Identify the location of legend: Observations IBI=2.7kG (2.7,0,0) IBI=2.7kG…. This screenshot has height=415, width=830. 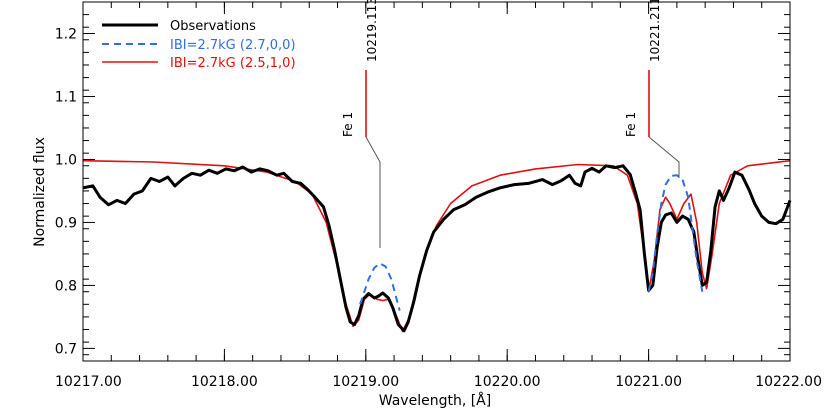
(199, 45).